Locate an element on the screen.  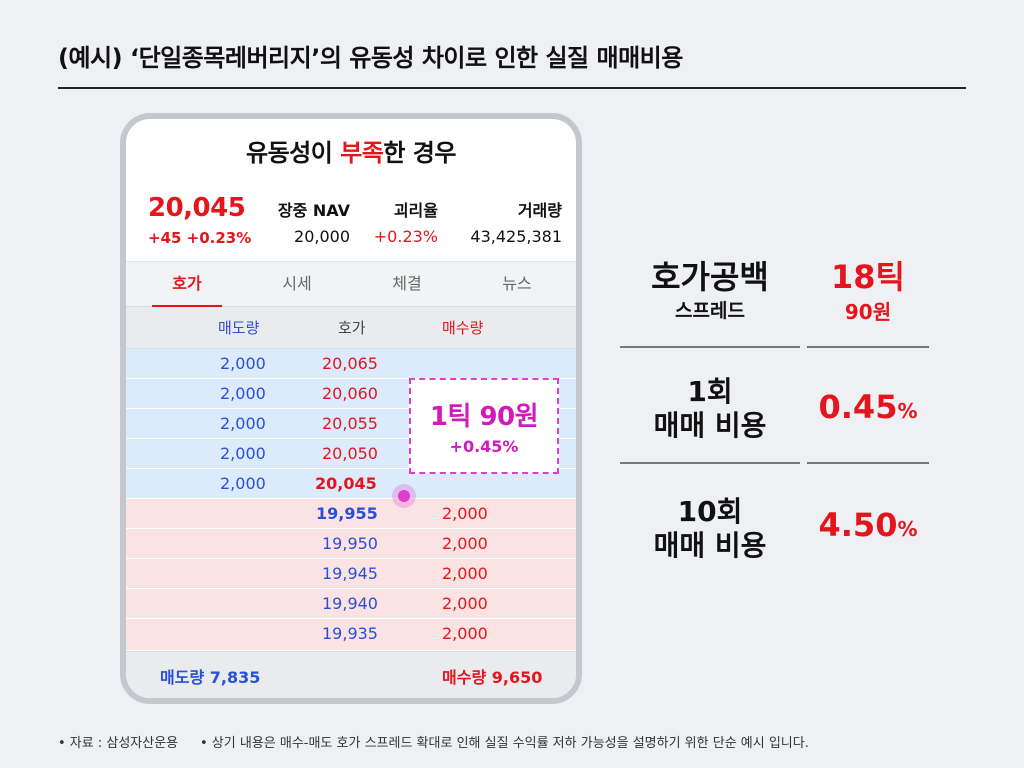
ten-cost-value: 4.50% is located at coordinates (868, 525).